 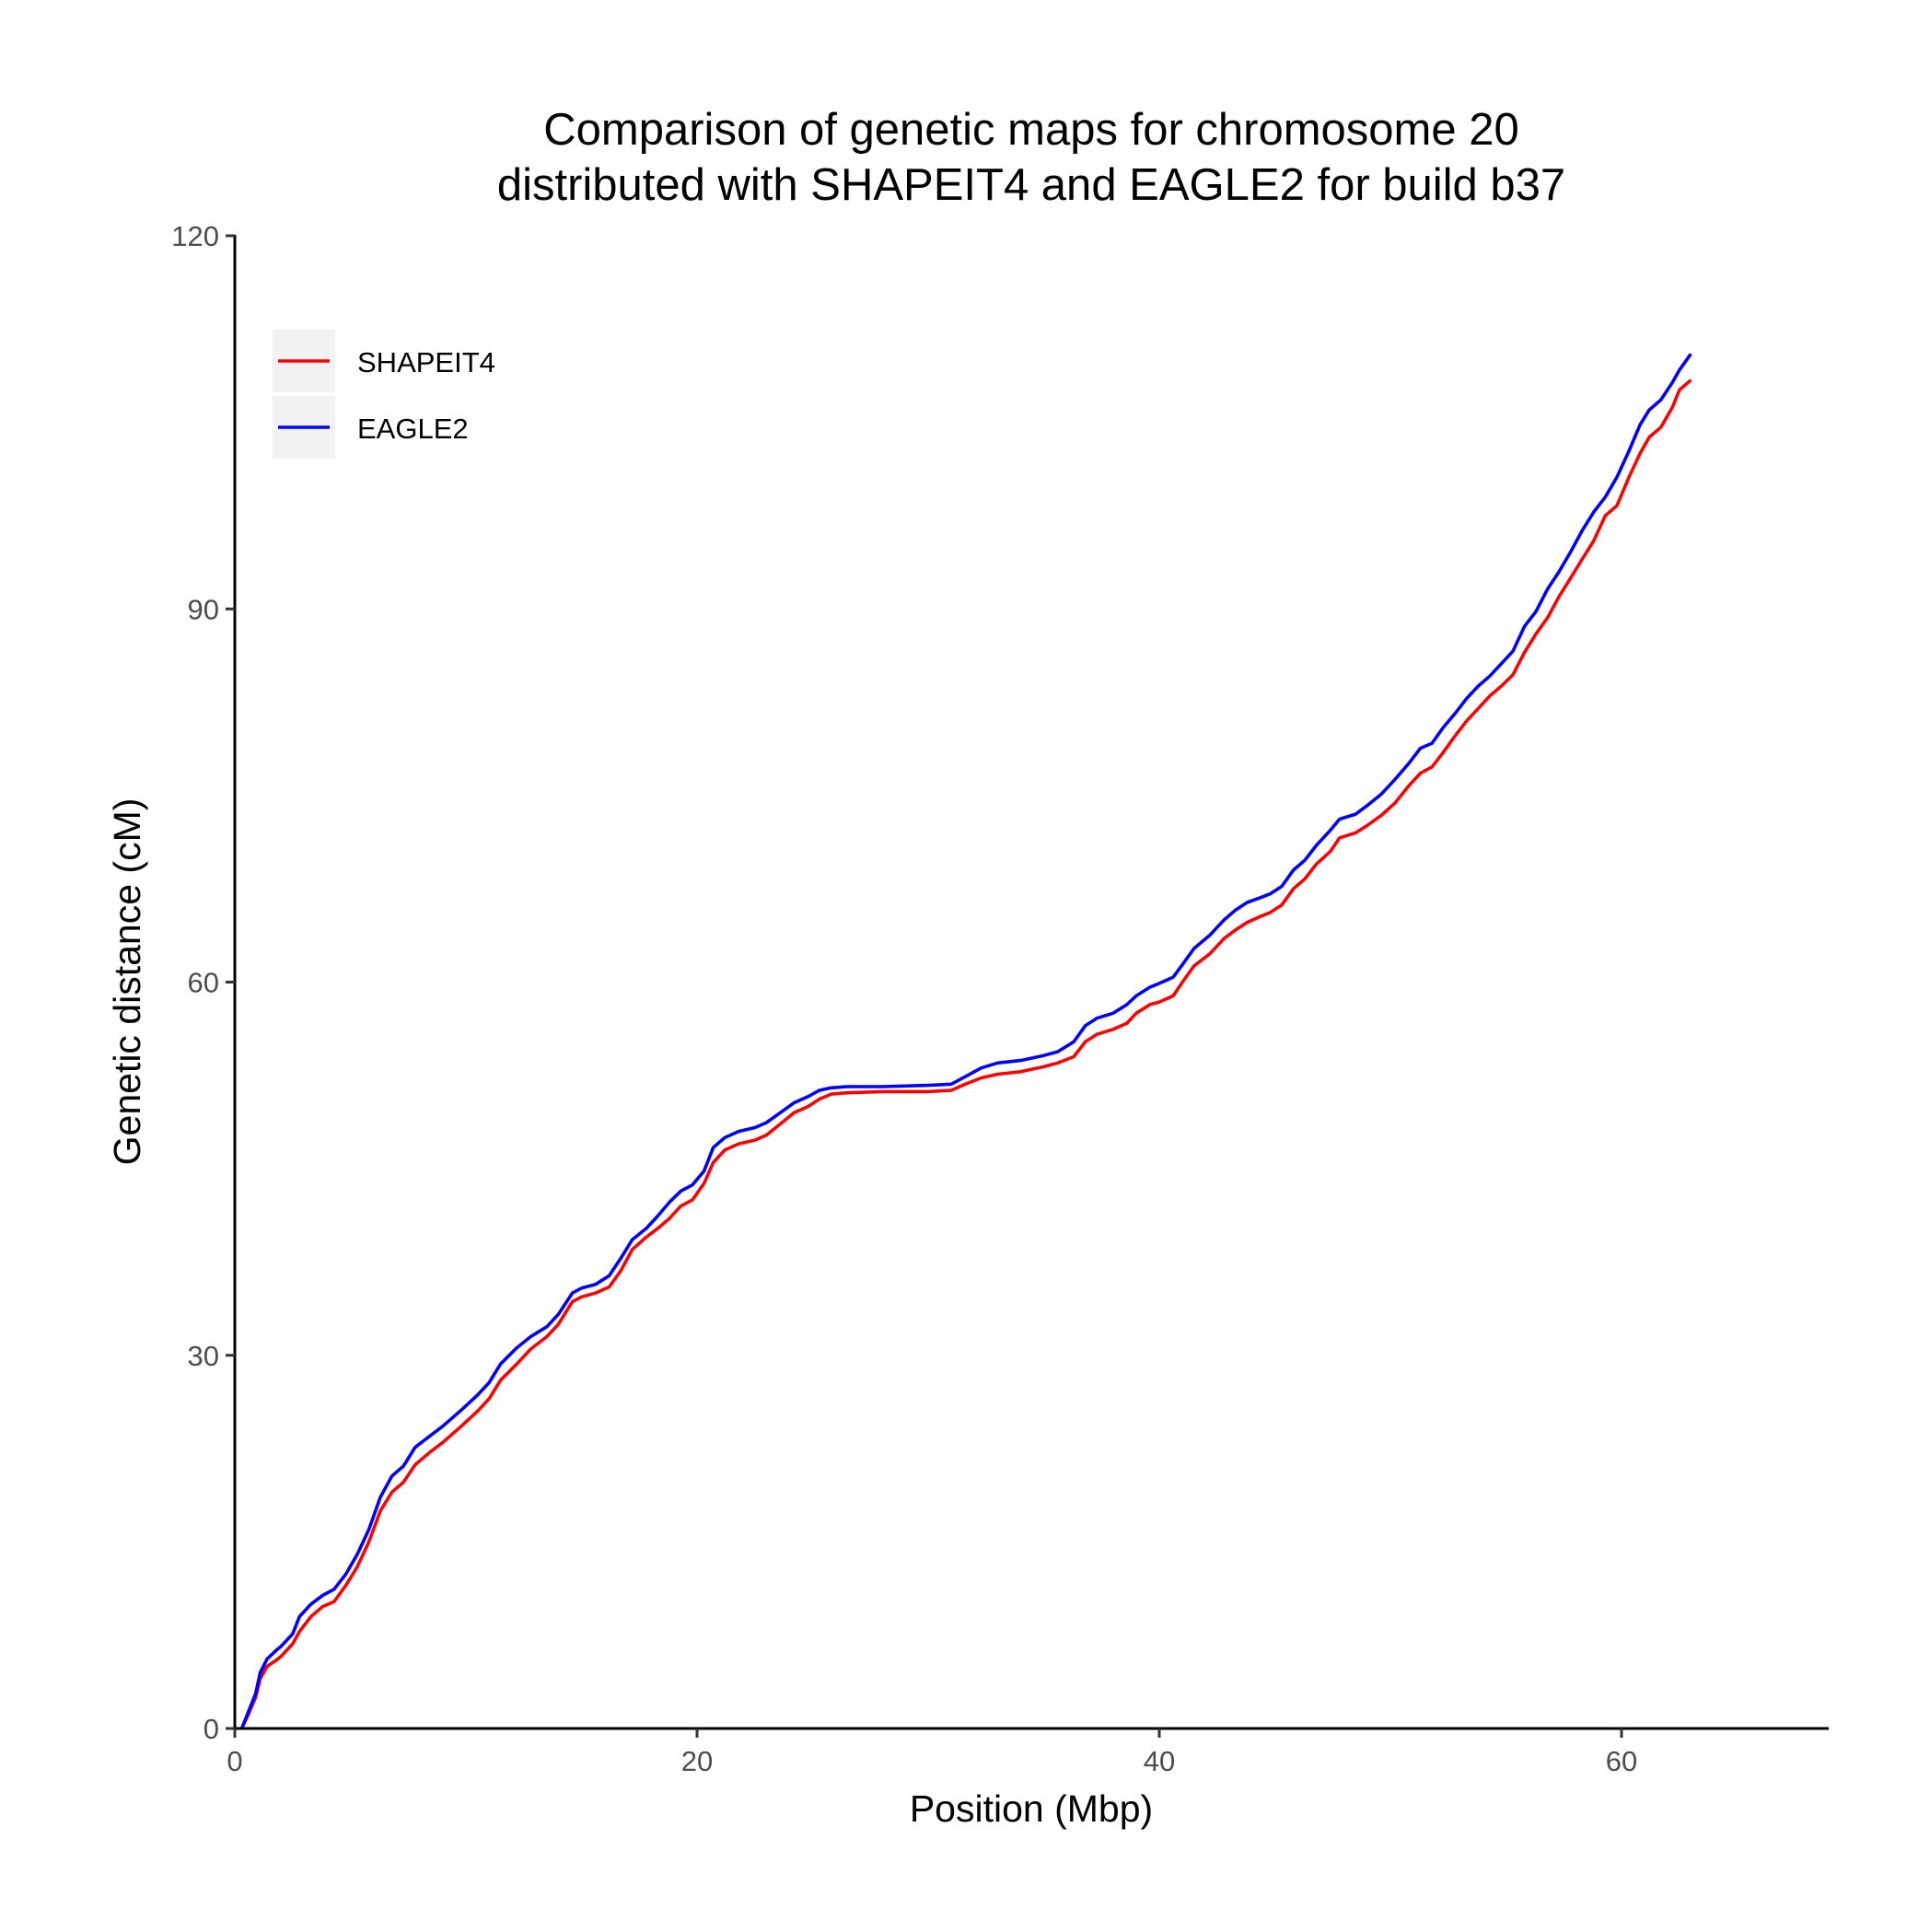 What do you see at coordinates (1031, 1808) in the screenshot?
I see `x-axis-title: Position (Mbp)` at bounding box center [1031, 1808].